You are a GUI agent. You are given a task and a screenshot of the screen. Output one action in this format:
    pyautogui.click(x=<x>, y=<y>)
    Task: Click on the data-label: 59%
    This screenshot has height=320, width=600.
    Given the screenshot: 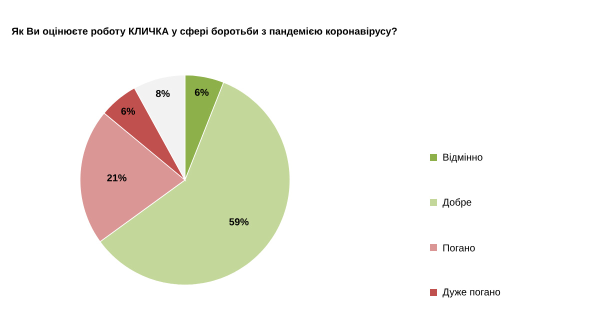 What is the action you would take?
    pyautogui.click(x=239, y=222)
    